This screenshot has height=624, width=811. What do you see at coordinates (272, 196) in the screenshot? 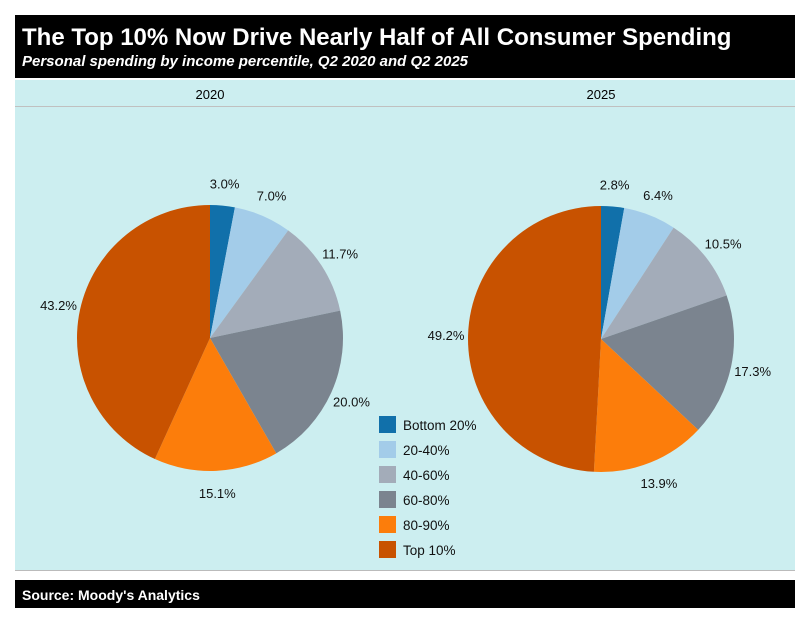
I see `slice-label: 7.0%` at bounding box center [272, 196].